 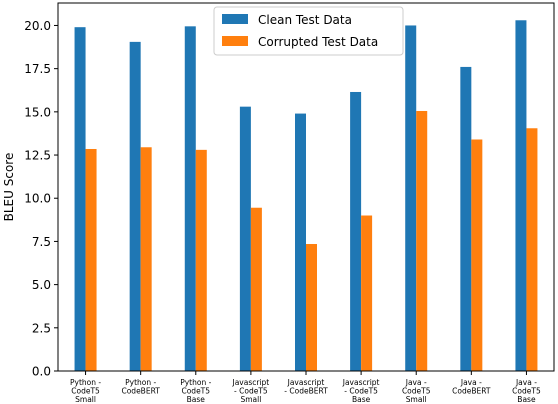 I want to click on legend: Clean Test Data Corrupted Test Data, so click(x=308, y=31).